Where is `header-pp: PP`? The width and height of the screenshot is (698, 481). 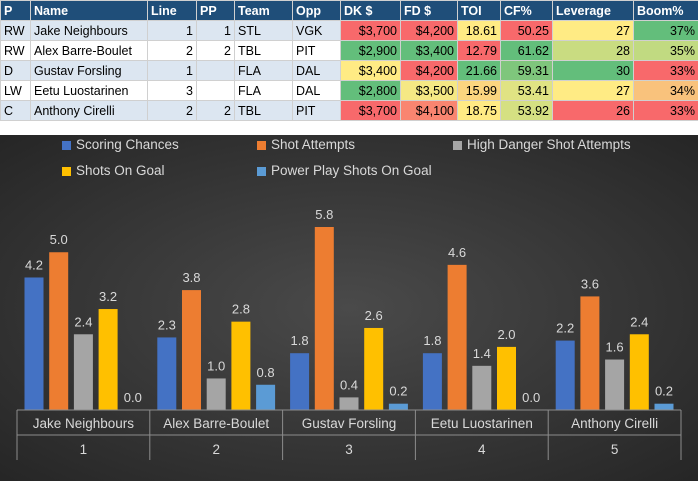 header-pp: PP is located at coordinates (215, 10).